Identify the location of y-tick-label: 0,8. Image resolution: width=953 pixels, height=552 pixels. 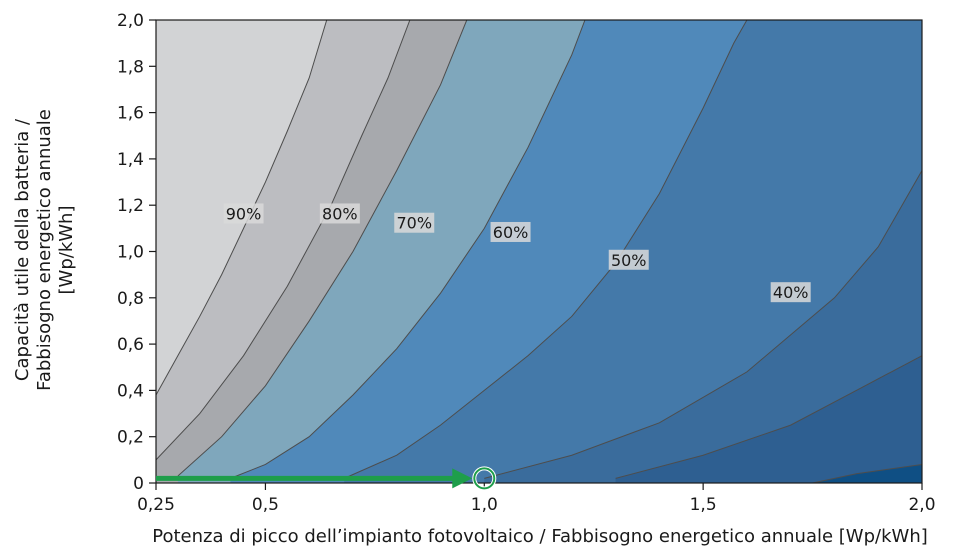
(130, 299).